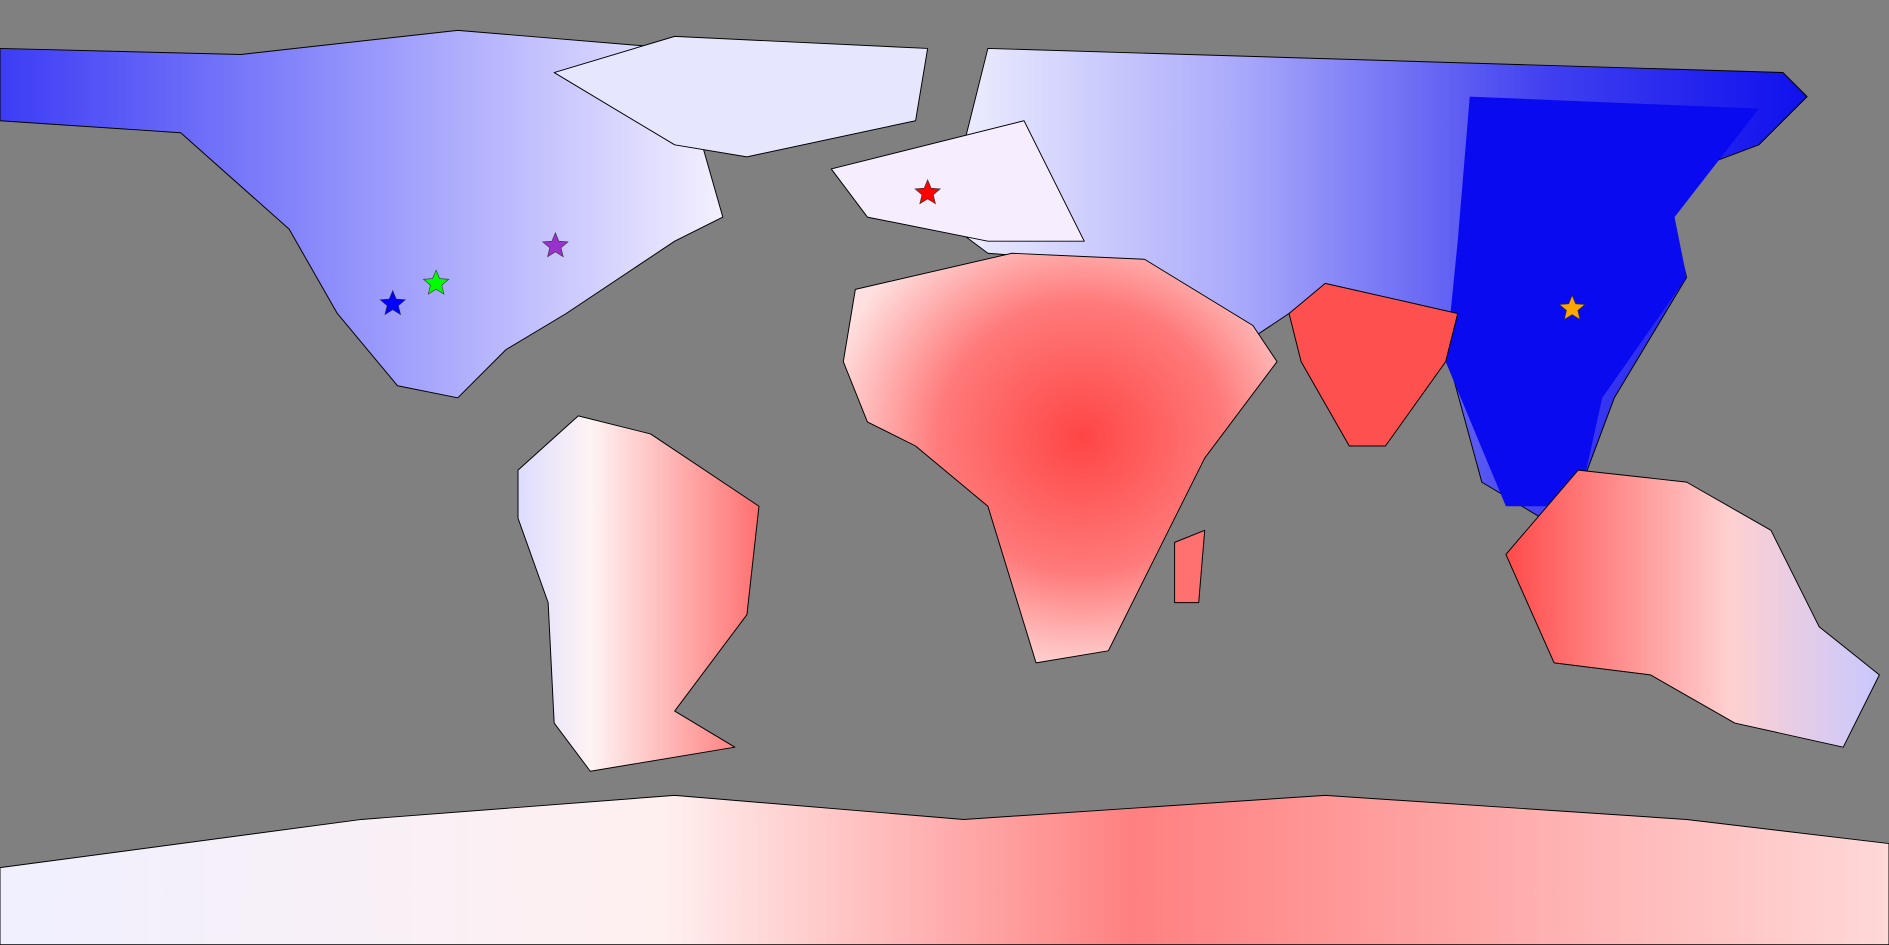 The height and width of the screenshot is (945, 1889). What do you see at coordinates (957, 181) in the screenshot?
I see `western-europe` at bounding box center [957, 181].